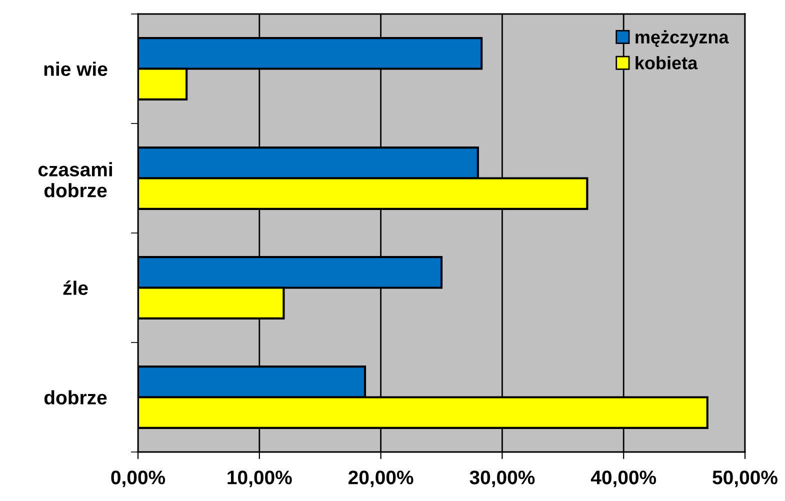  What do you see at coordinates (502, 479) in the screenshot?
I see `x-tick-label: 30,00%` at bounding box center [502, 479].